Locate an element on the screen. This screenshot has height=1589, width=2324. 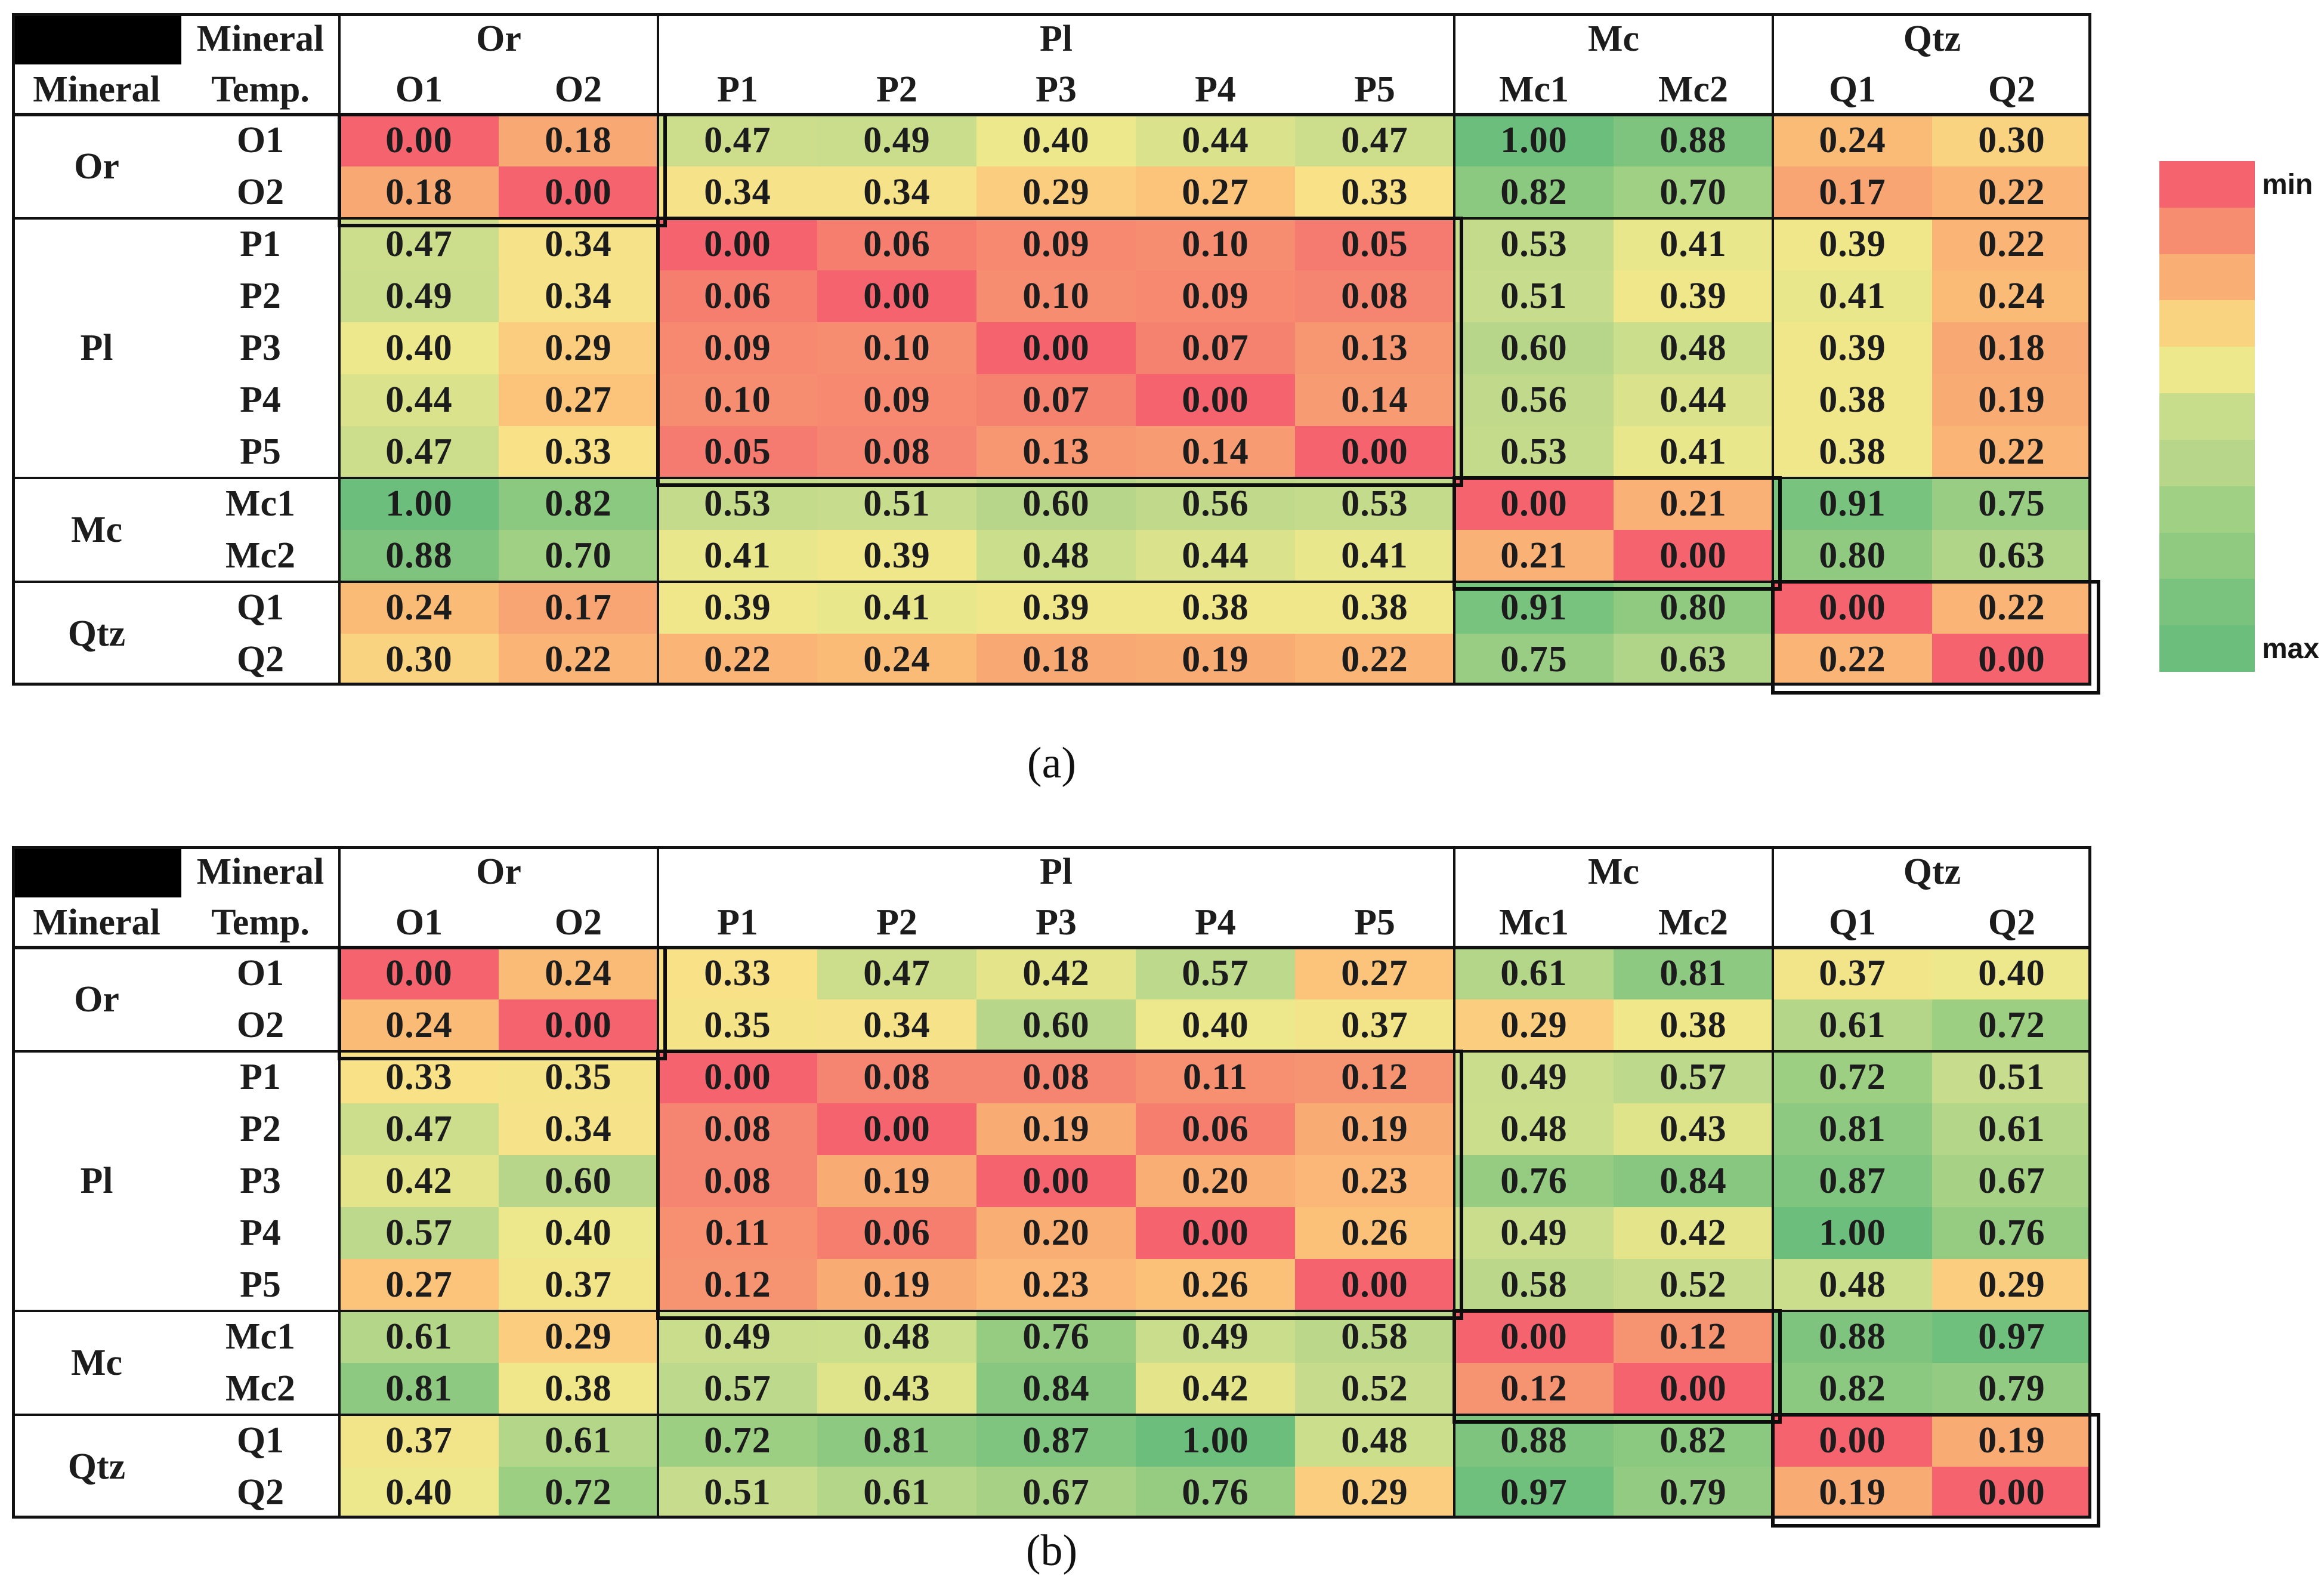
row-header-p1: P1 is located at coordinates (260, 1077).